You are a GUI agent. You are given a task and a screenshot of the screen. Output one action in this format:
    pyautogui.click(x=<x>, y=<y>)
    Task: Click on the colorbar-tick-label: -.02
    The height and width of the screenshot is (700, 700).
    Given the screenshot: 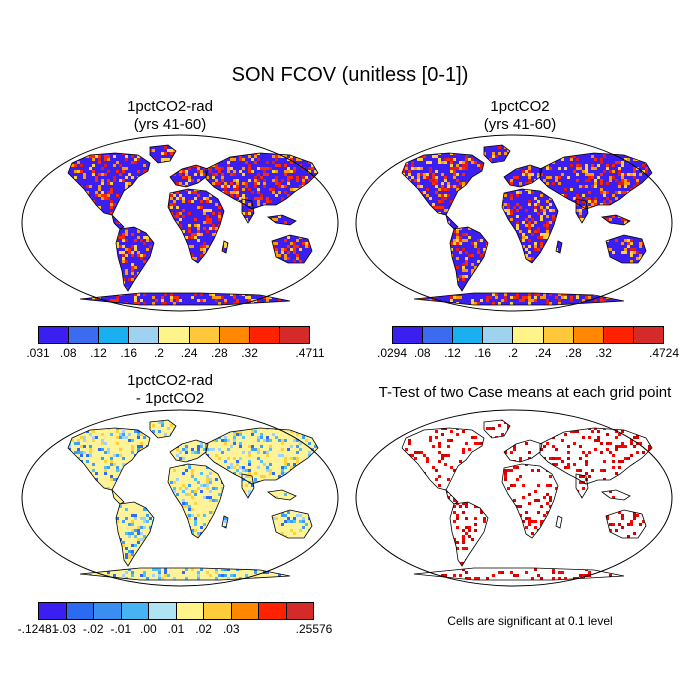 What is the action you would take?
    pyautogui.click(x=93, y=629)
    